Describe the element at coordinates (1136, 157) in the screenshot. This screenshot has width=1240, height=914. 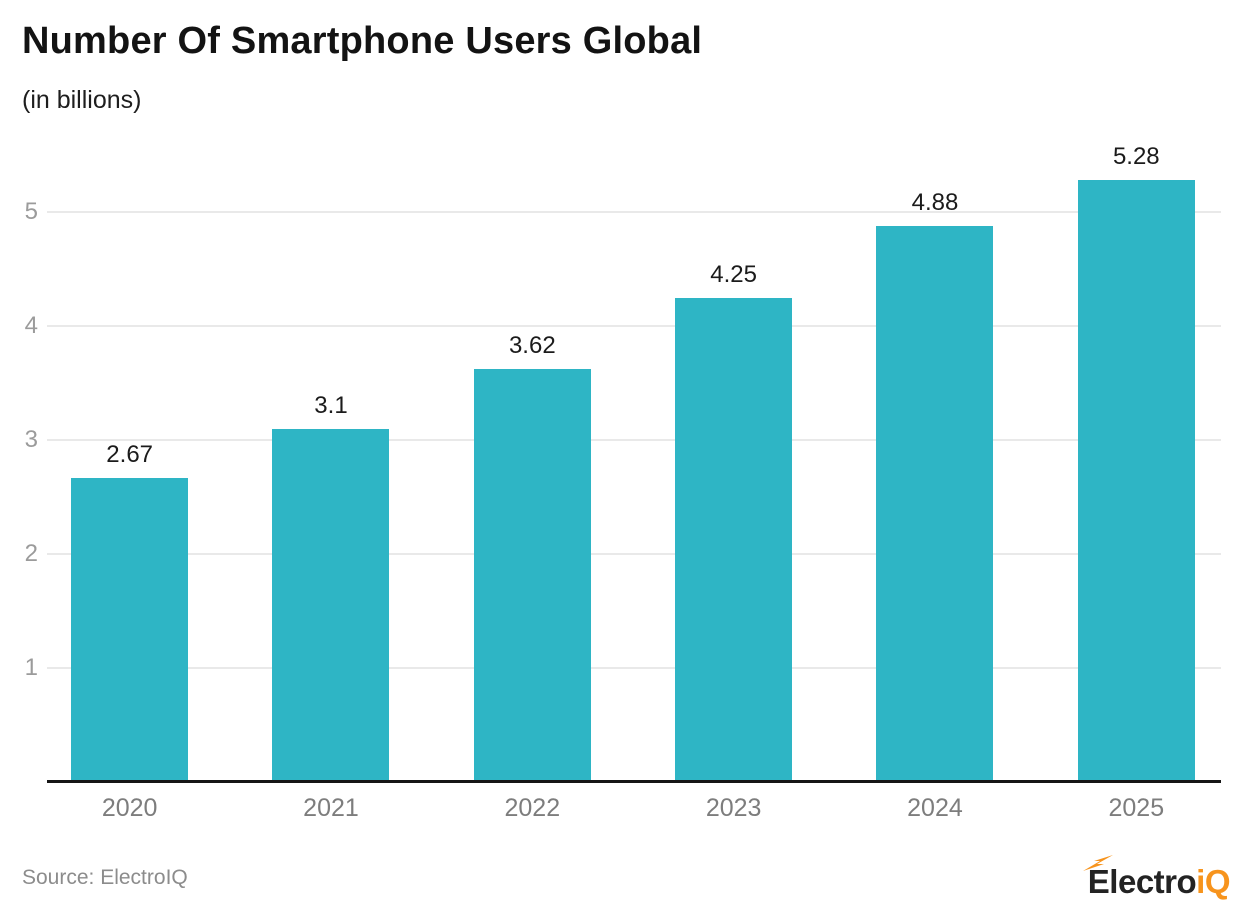
I see `bar-value-label: 5.28` at that location.